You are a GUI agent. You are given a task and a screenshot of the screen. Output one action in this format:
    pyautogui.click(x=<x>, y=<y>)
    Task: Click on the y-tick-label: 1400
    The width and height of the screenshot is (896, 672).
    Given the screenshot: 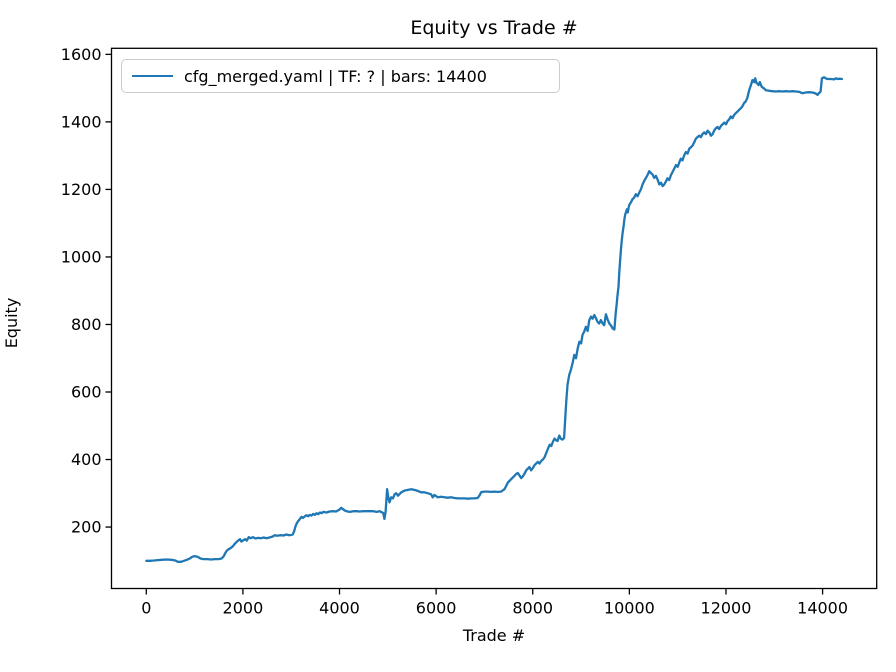 What is the action you would take?
    pyautogui.click(x=81, y=121)
    